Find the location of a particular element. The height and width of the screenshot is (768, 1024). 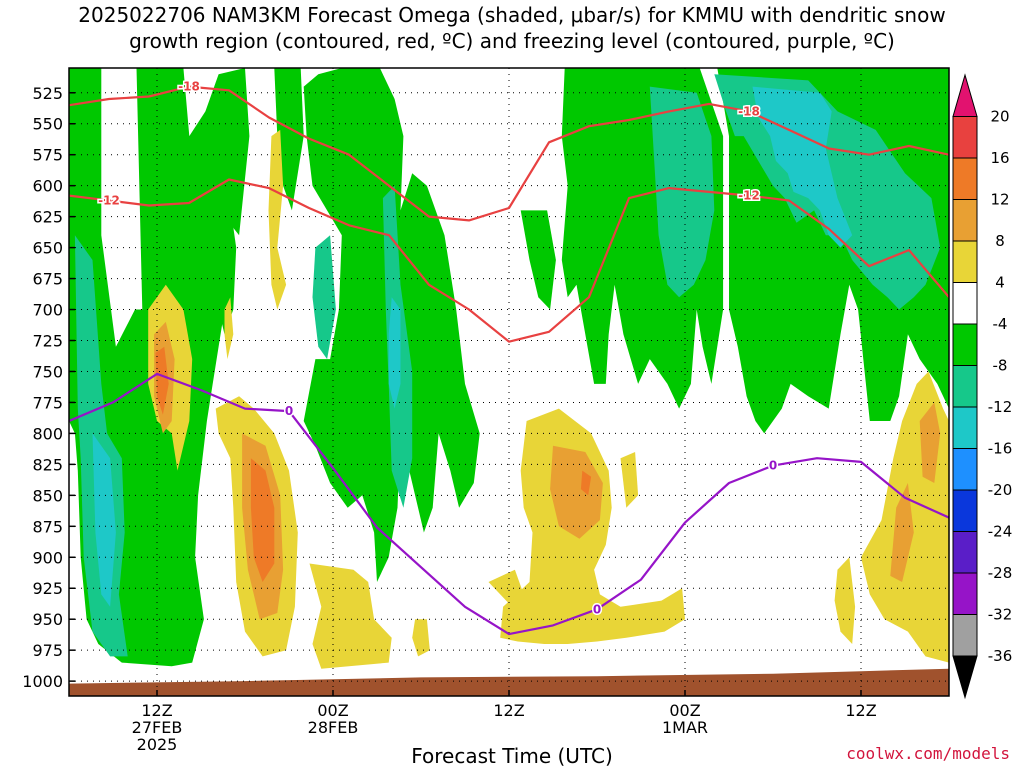

colorbar-label: -12 is located at coordinates (1000, 407).